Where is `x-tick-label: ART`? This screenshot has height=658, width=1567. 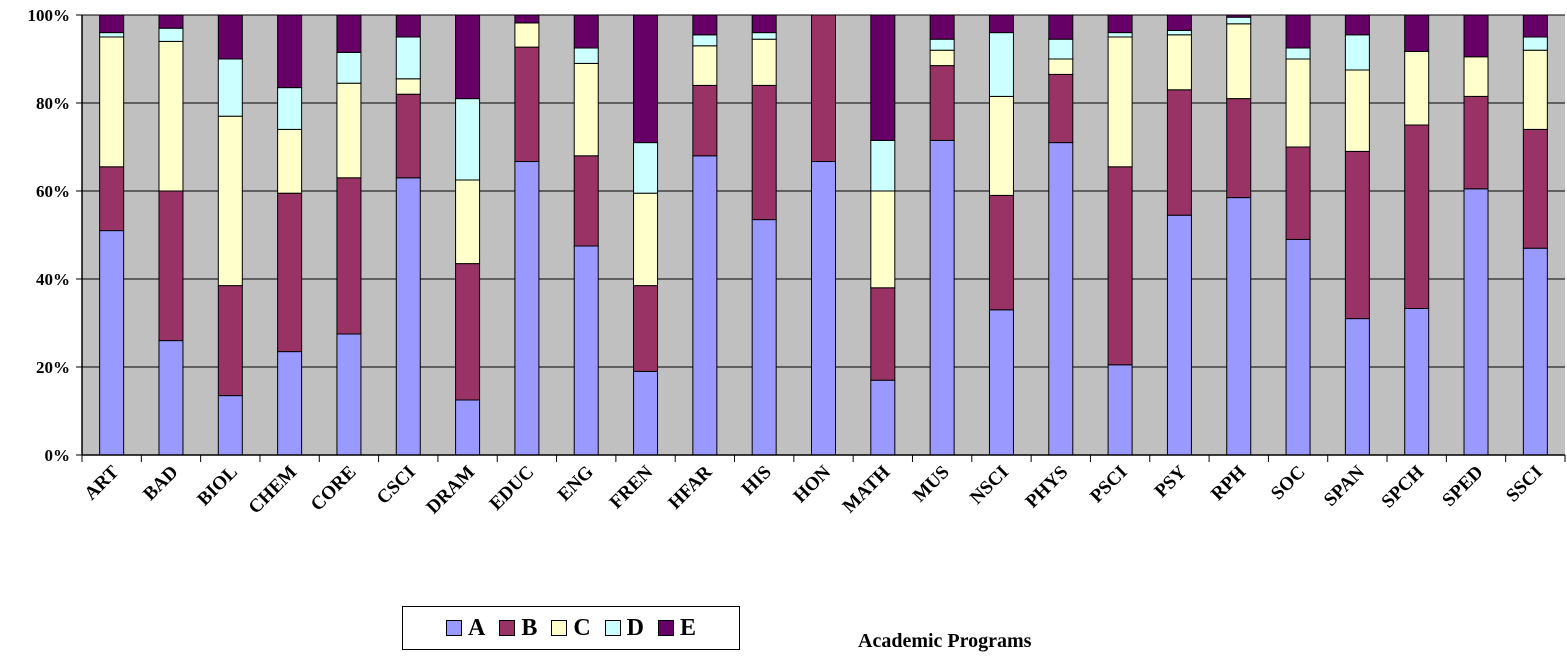
x-tick-label: ART is located at coordinates (101, 482).